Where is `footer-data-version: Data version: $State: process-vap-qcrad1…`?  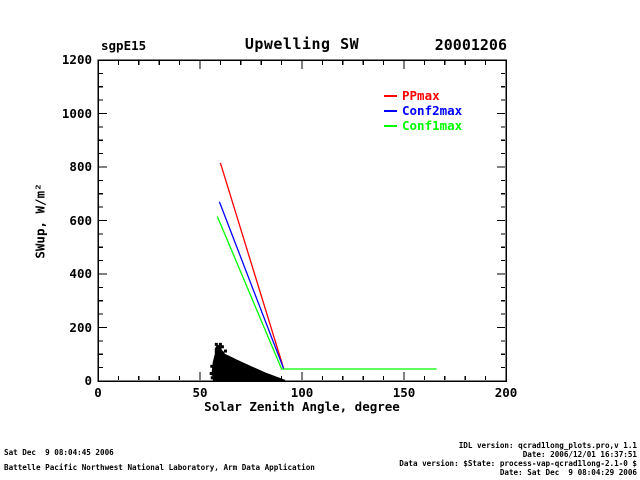 footer-data-version: Data version: $State: process-vap-qcrad1… is located at coordinates (518, 463).